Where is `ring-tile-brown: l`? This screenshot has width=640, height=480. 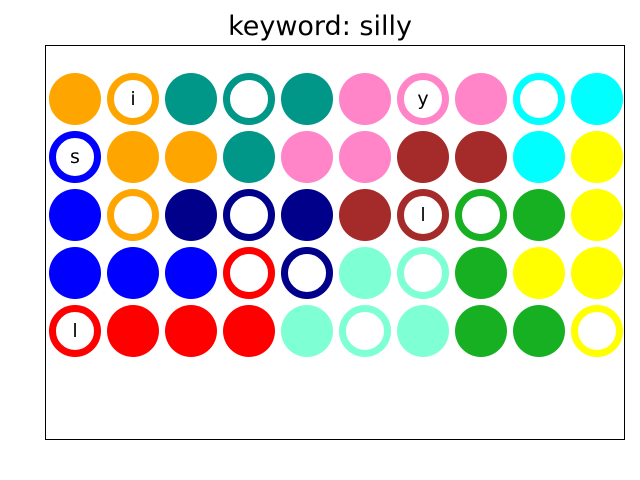
ring-tile-brown: l is located at coordinates (423, 215).